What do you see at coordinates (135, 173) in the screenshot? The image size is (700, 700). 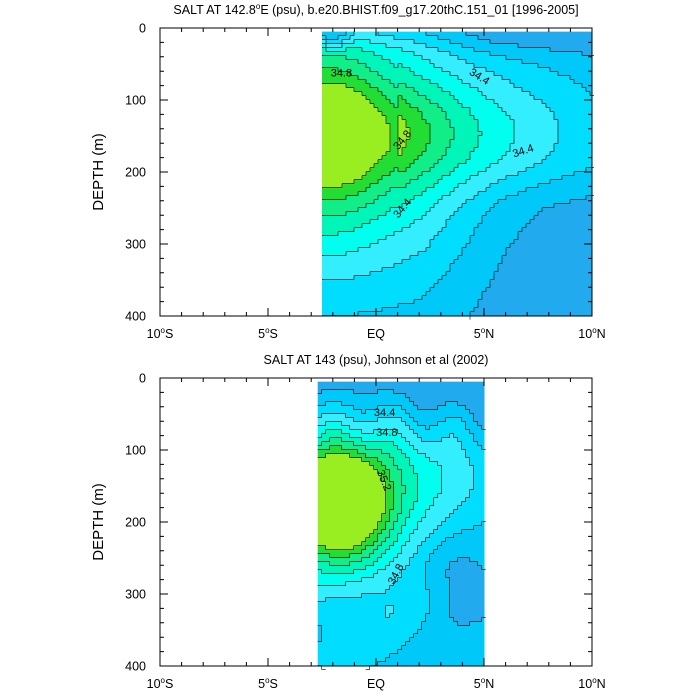 I see `top-y-tick-label-2: 200` at bounding box center [135, 173].